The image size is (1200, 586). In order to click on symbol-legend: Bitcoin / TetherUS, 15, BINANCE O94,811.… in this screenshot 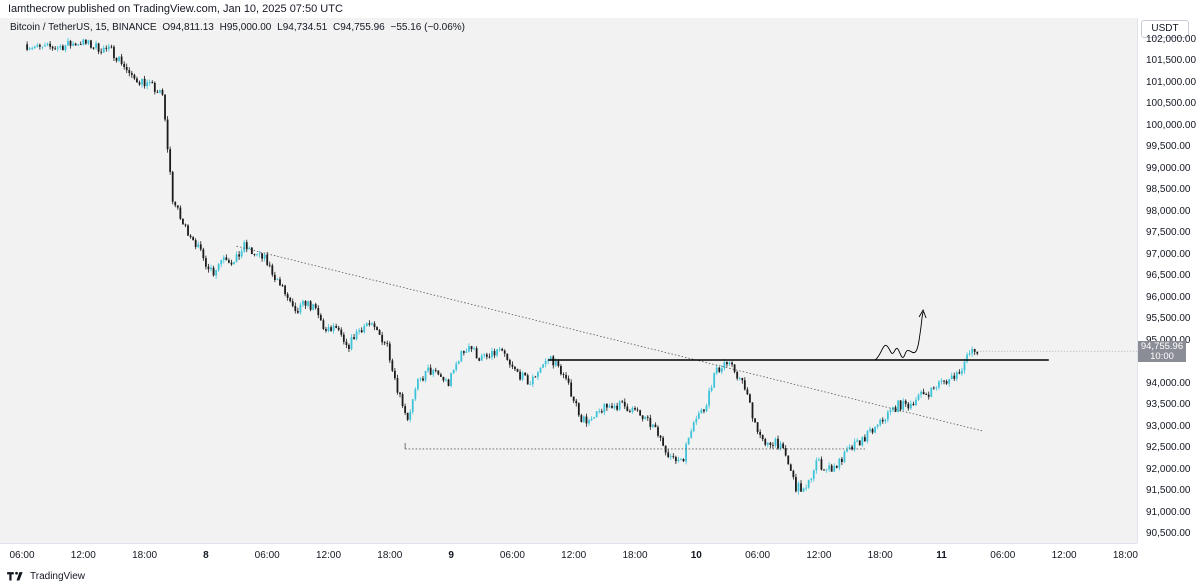, I will do `click(239, 27)`.